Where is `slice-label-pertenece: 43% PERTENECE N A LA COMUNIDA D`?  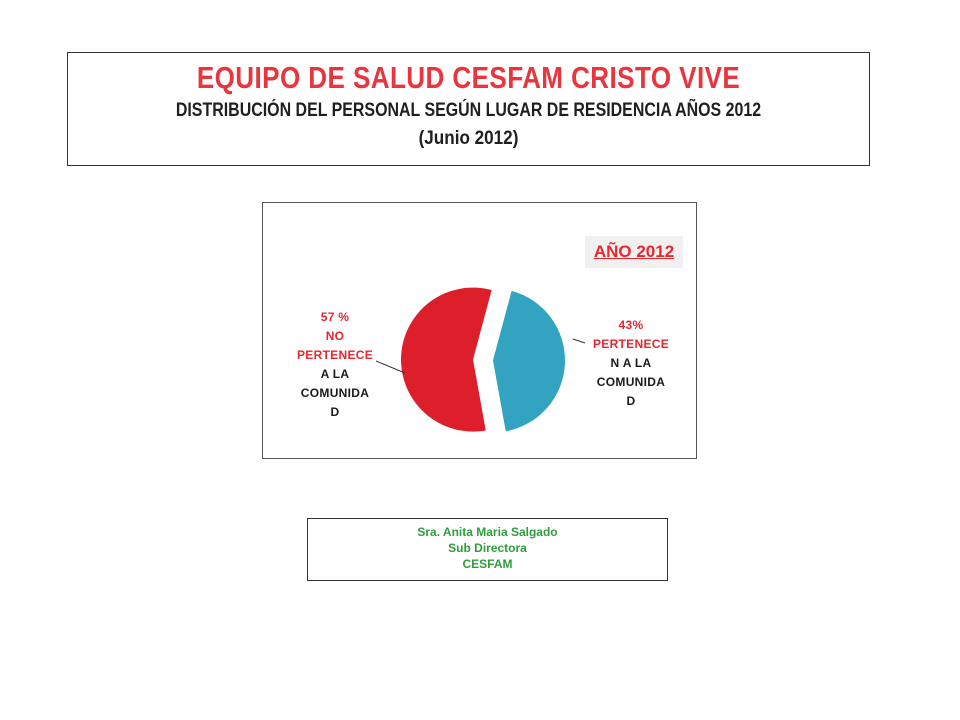
slice-label-pertenece: 43% PERTENECE N A LA COMUNIDA D is located at coordinates (631, 363).